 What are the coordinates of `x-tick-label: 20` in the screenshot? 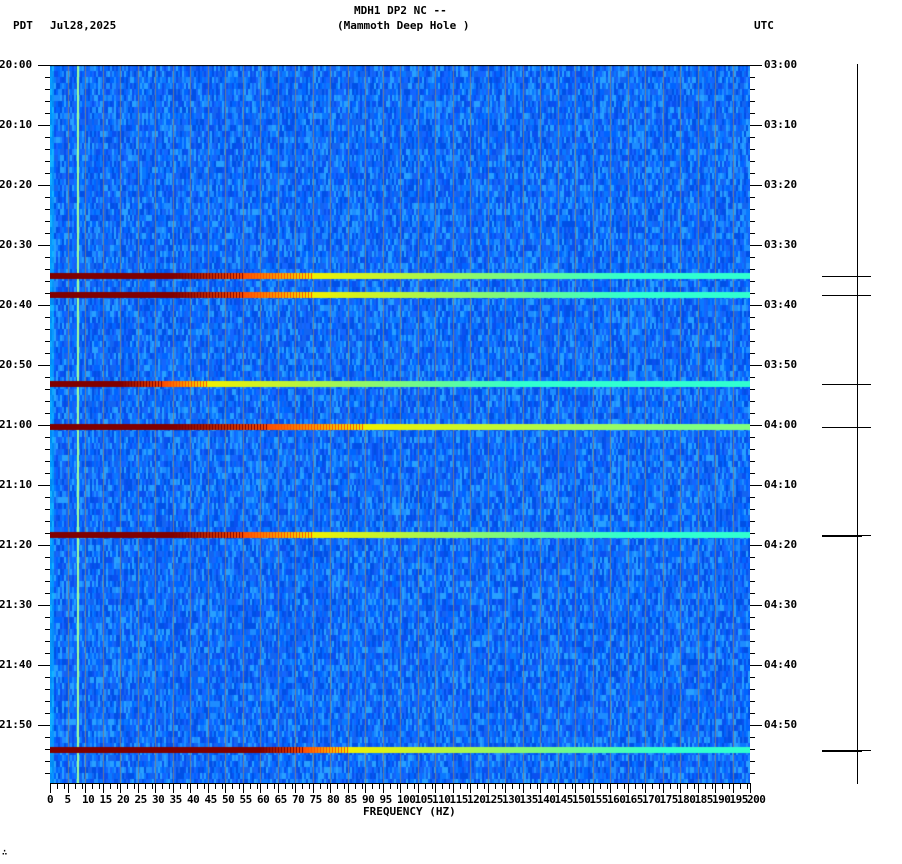 It's located at (123, 799).